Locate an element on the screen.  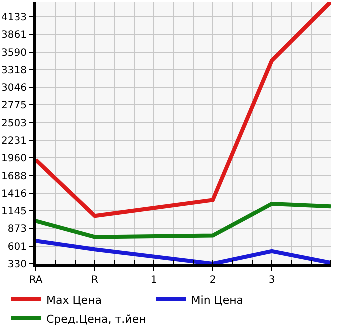
y-tick-label: 3590 is located at coordinates (14, 53).